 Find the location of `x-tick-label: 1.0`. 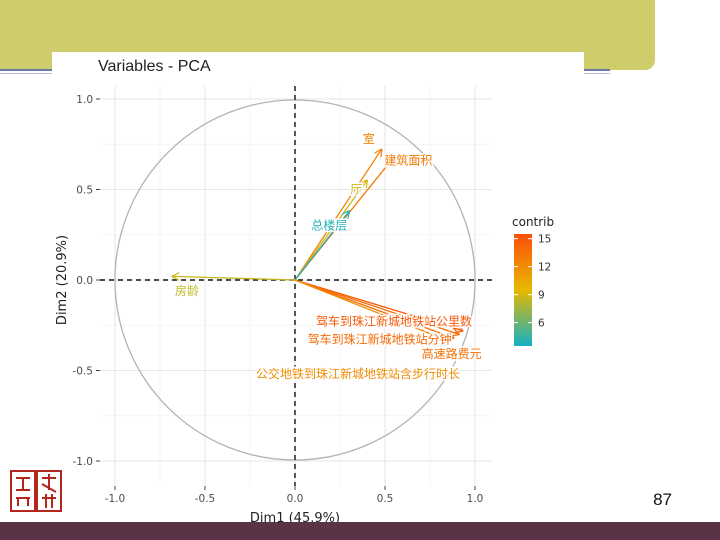

x-tick-label: 1.0 is located at coordinates (475, 499).